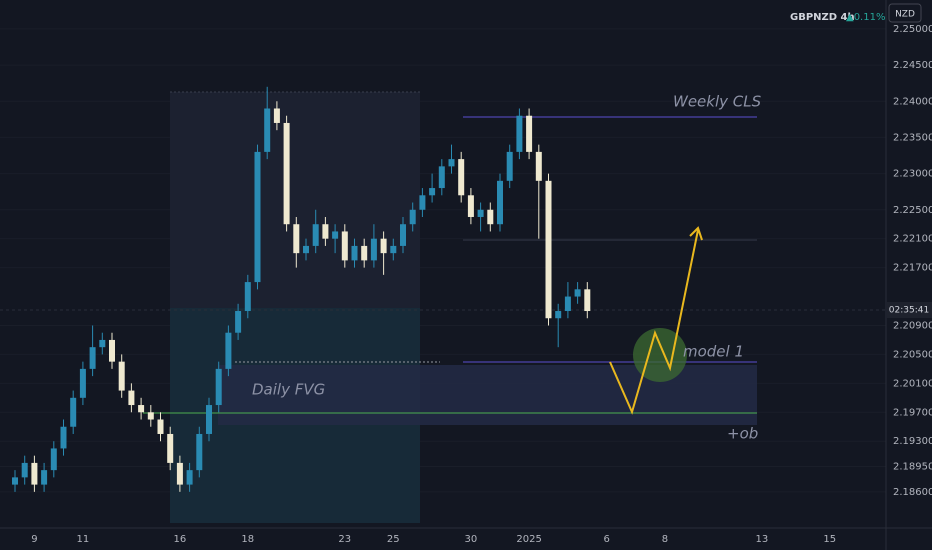 The width and height of the screenshot is (932, 550). Describe the element at coordinates (912, 268) in the screenshot. I see `y-tick-label: 2.21700` at that location.